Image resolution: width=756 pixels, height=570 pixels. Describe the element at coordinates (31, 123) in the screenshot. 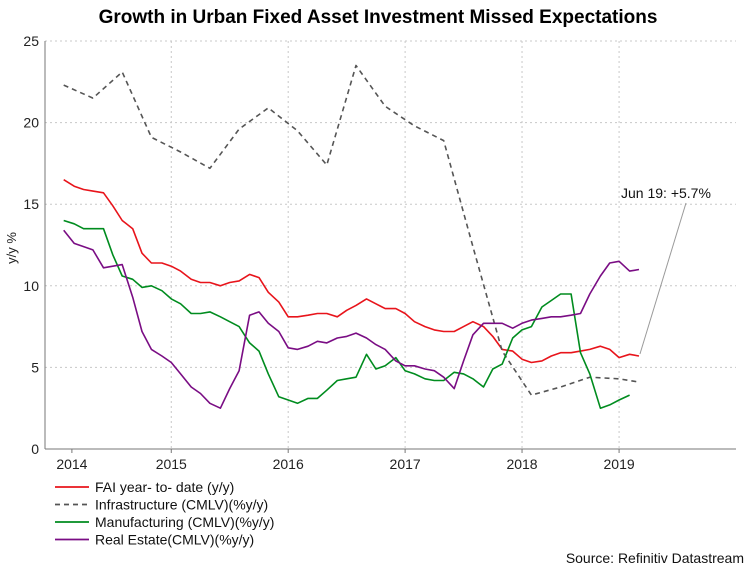

I see `y-tick-label: 20` at that location.